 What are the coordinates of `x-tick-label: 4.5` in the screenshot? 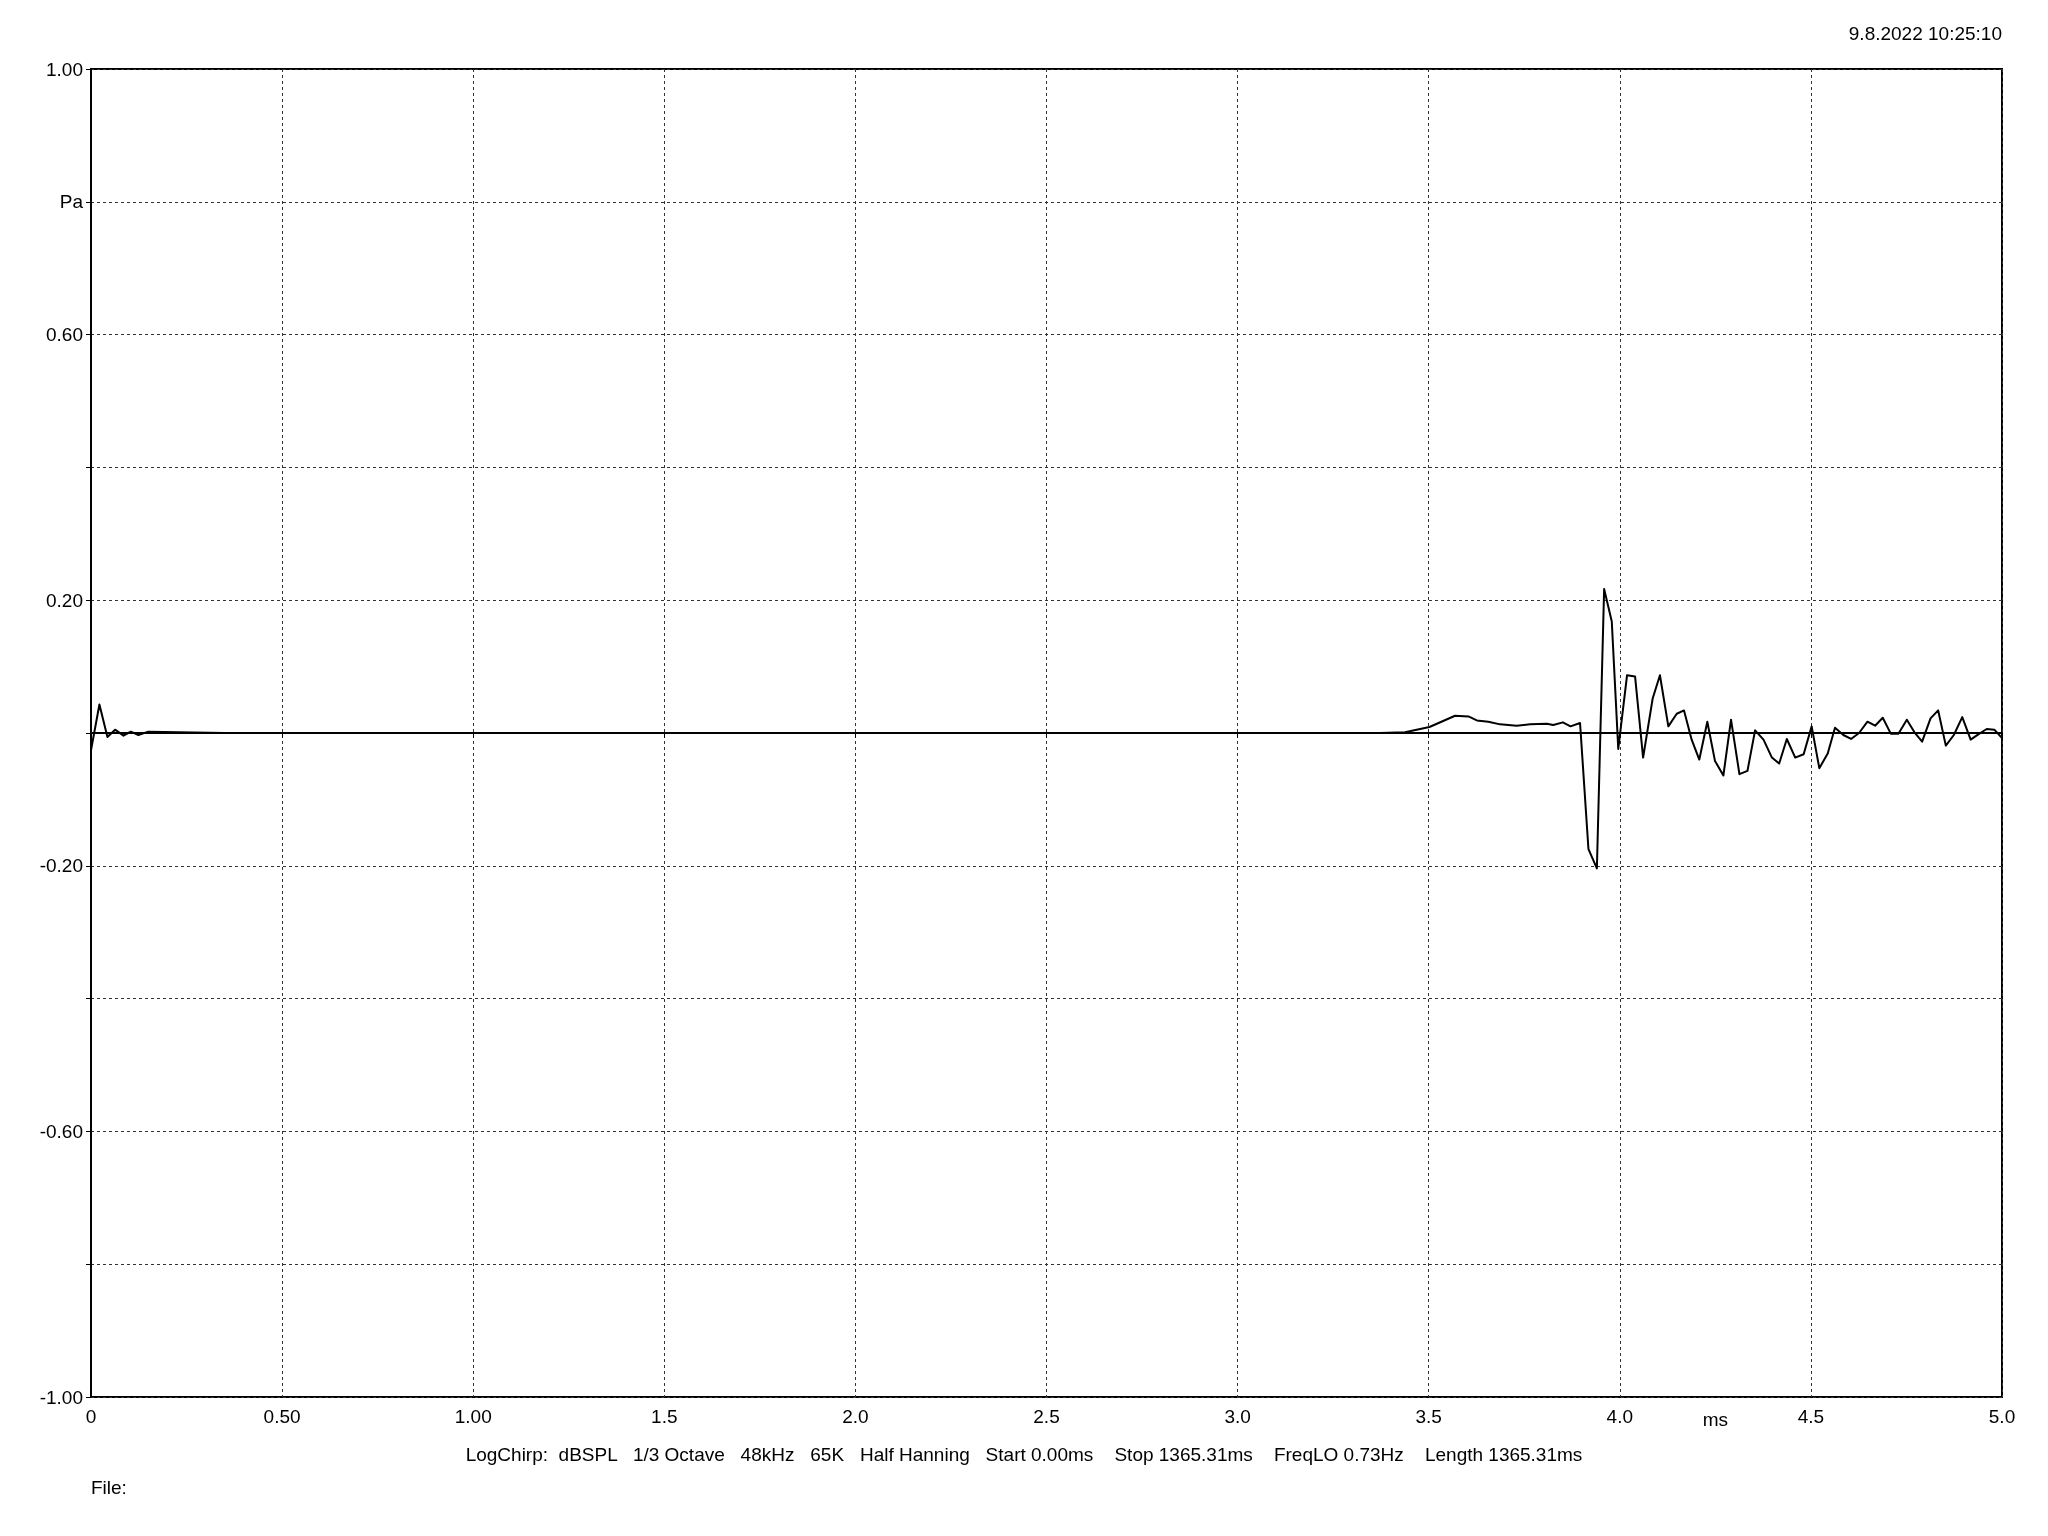 It's located at (1811, 1416).